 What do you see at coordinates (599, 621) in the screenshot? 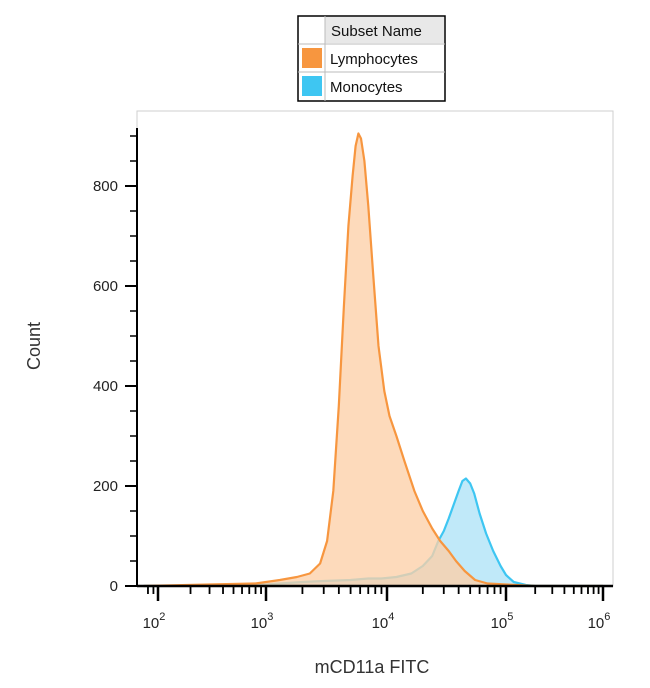
I see `x-tick-label: 10⁶` at bounding box center [599, 621].